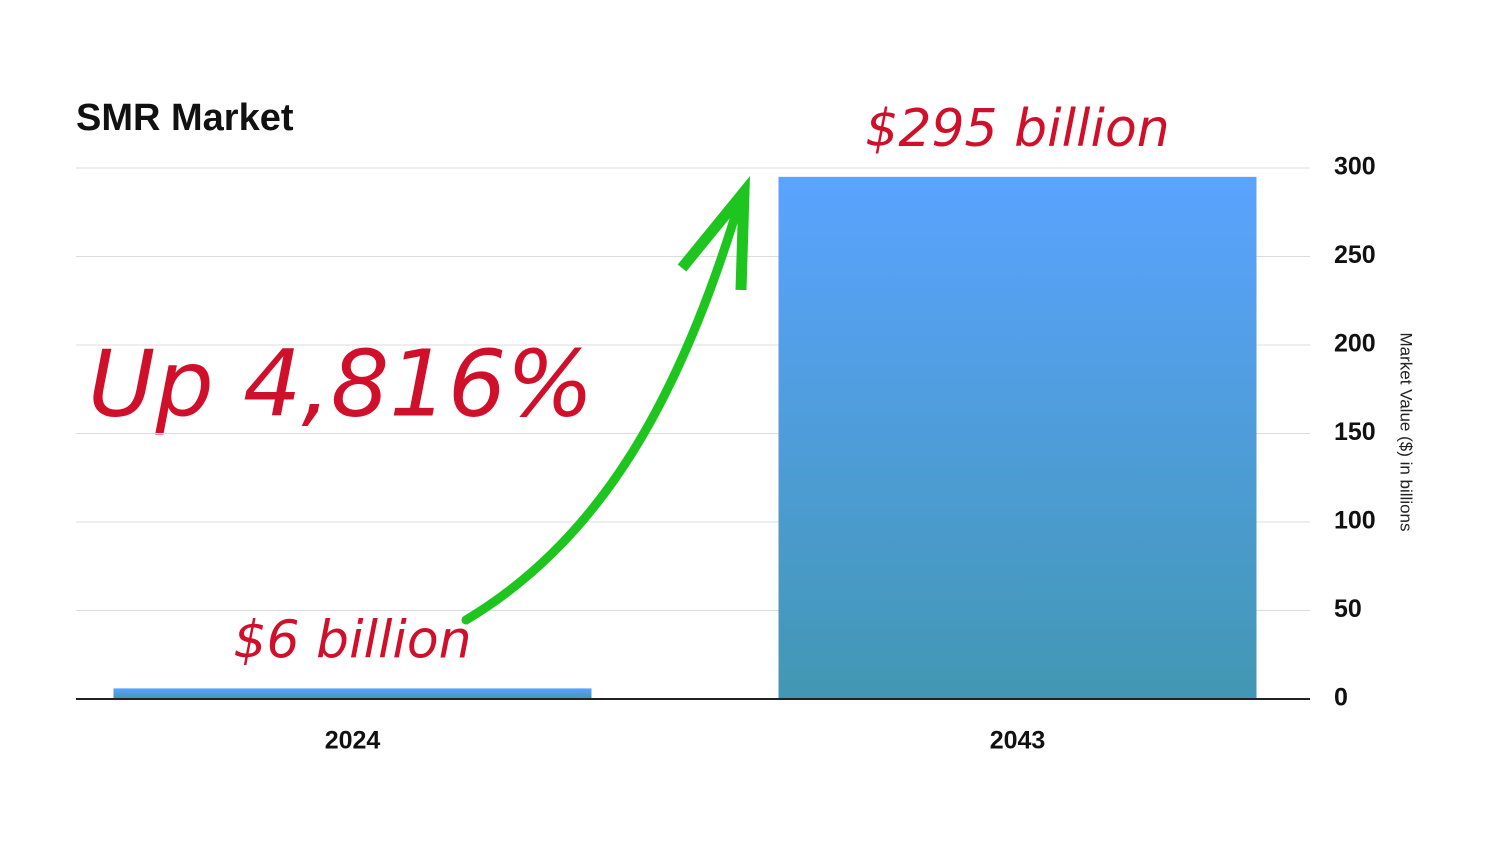 The width and height of the screenshot is (1500, 844). Describe the element at coordinates (1018, 741) in the screenshot. I see `x-tick-label: 2043` at that location.